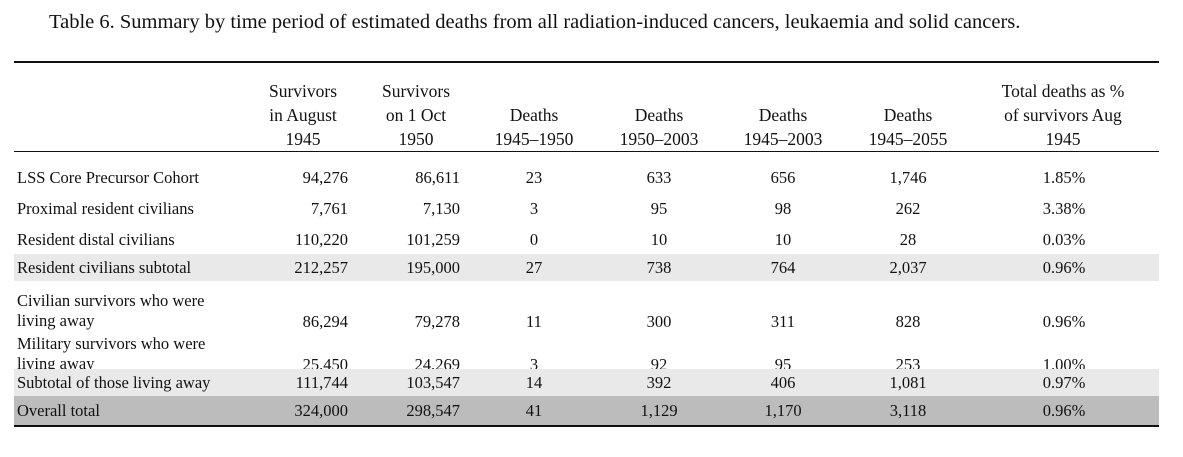 The image size is (1183, 457). Describe the element at coordinates (437, 177) in the screenshot. I see `table-cell: 86,611` at that location.